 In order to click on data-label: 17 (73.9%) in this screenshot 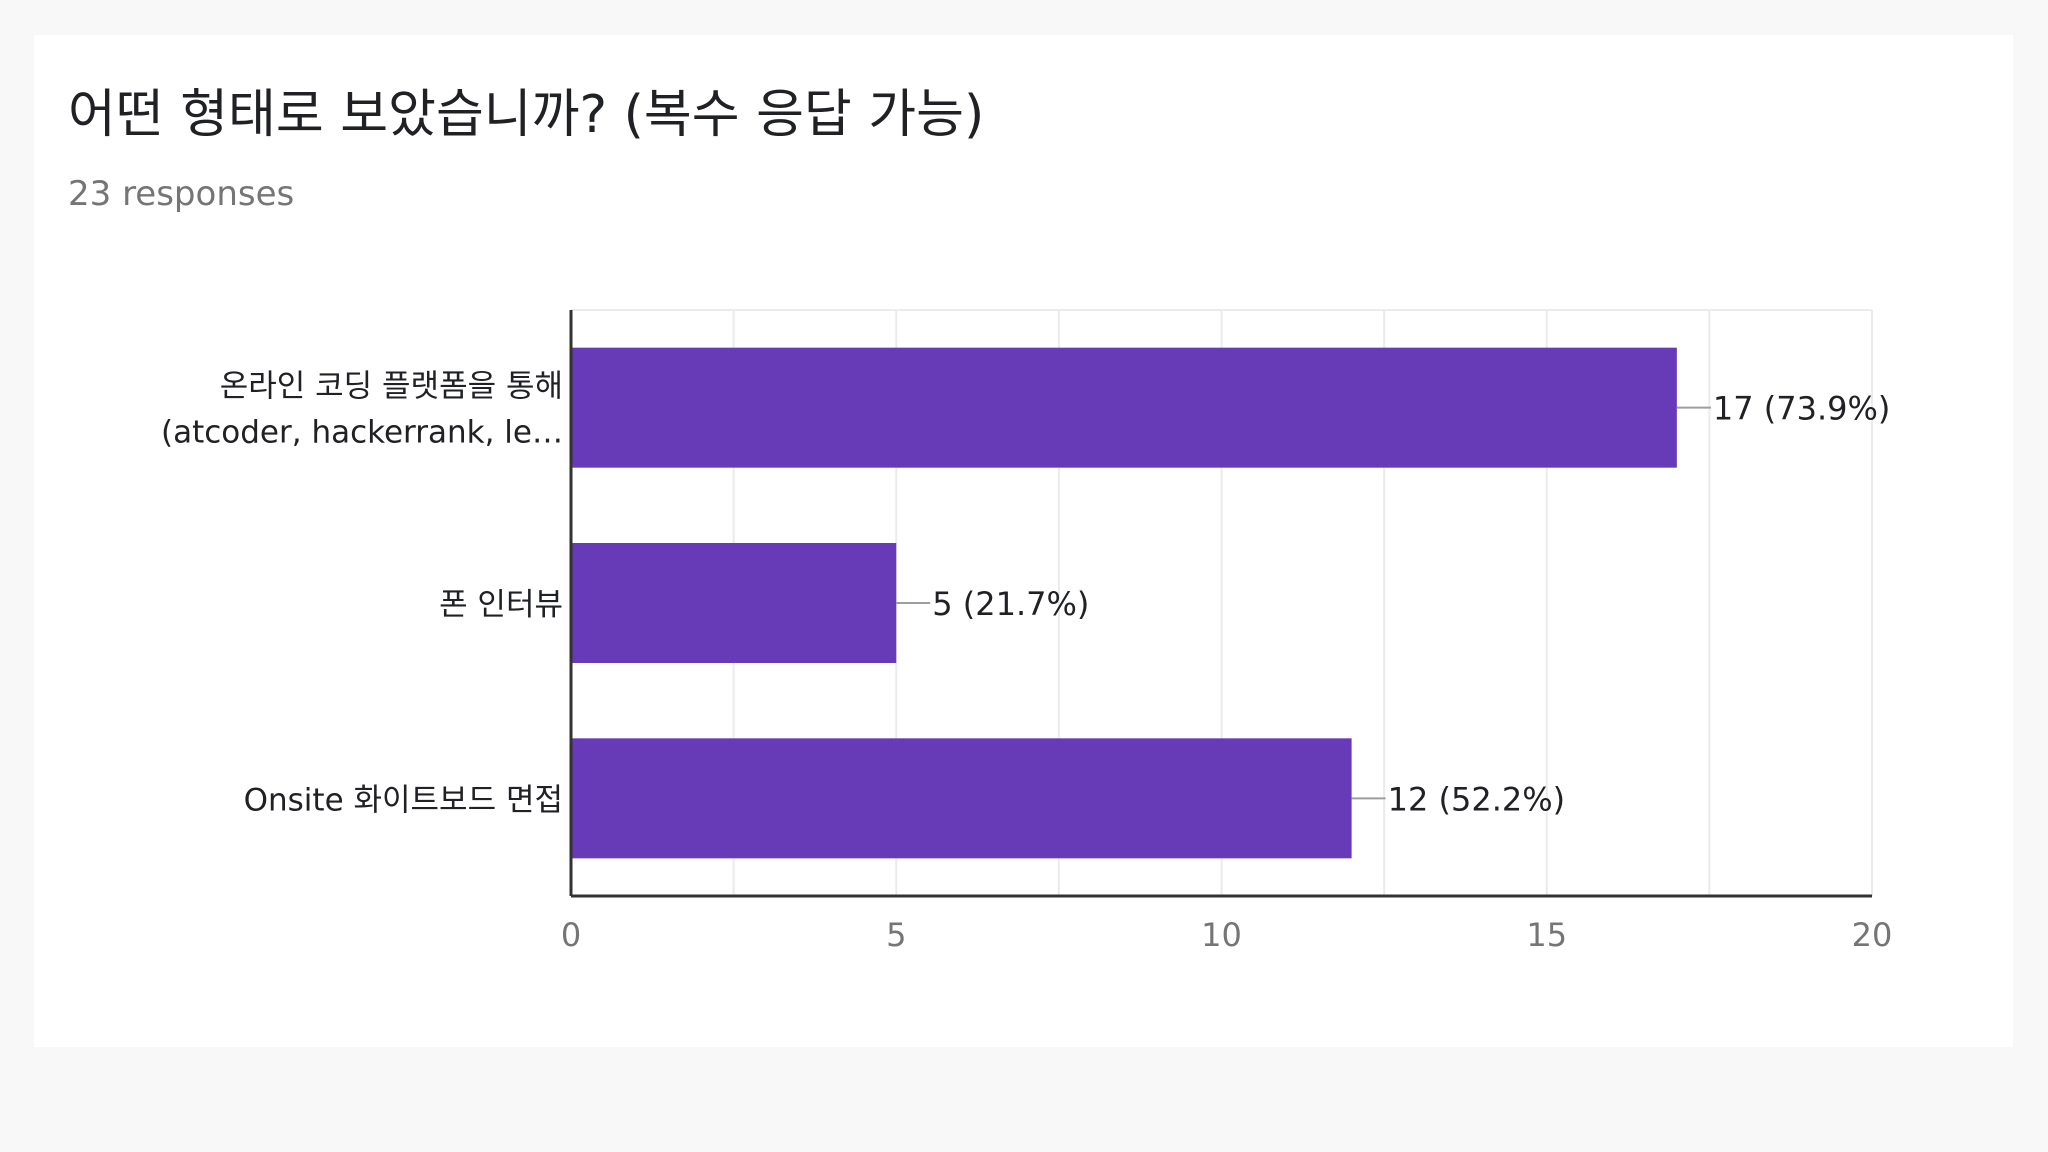, I will do `click(1802, 409)`.